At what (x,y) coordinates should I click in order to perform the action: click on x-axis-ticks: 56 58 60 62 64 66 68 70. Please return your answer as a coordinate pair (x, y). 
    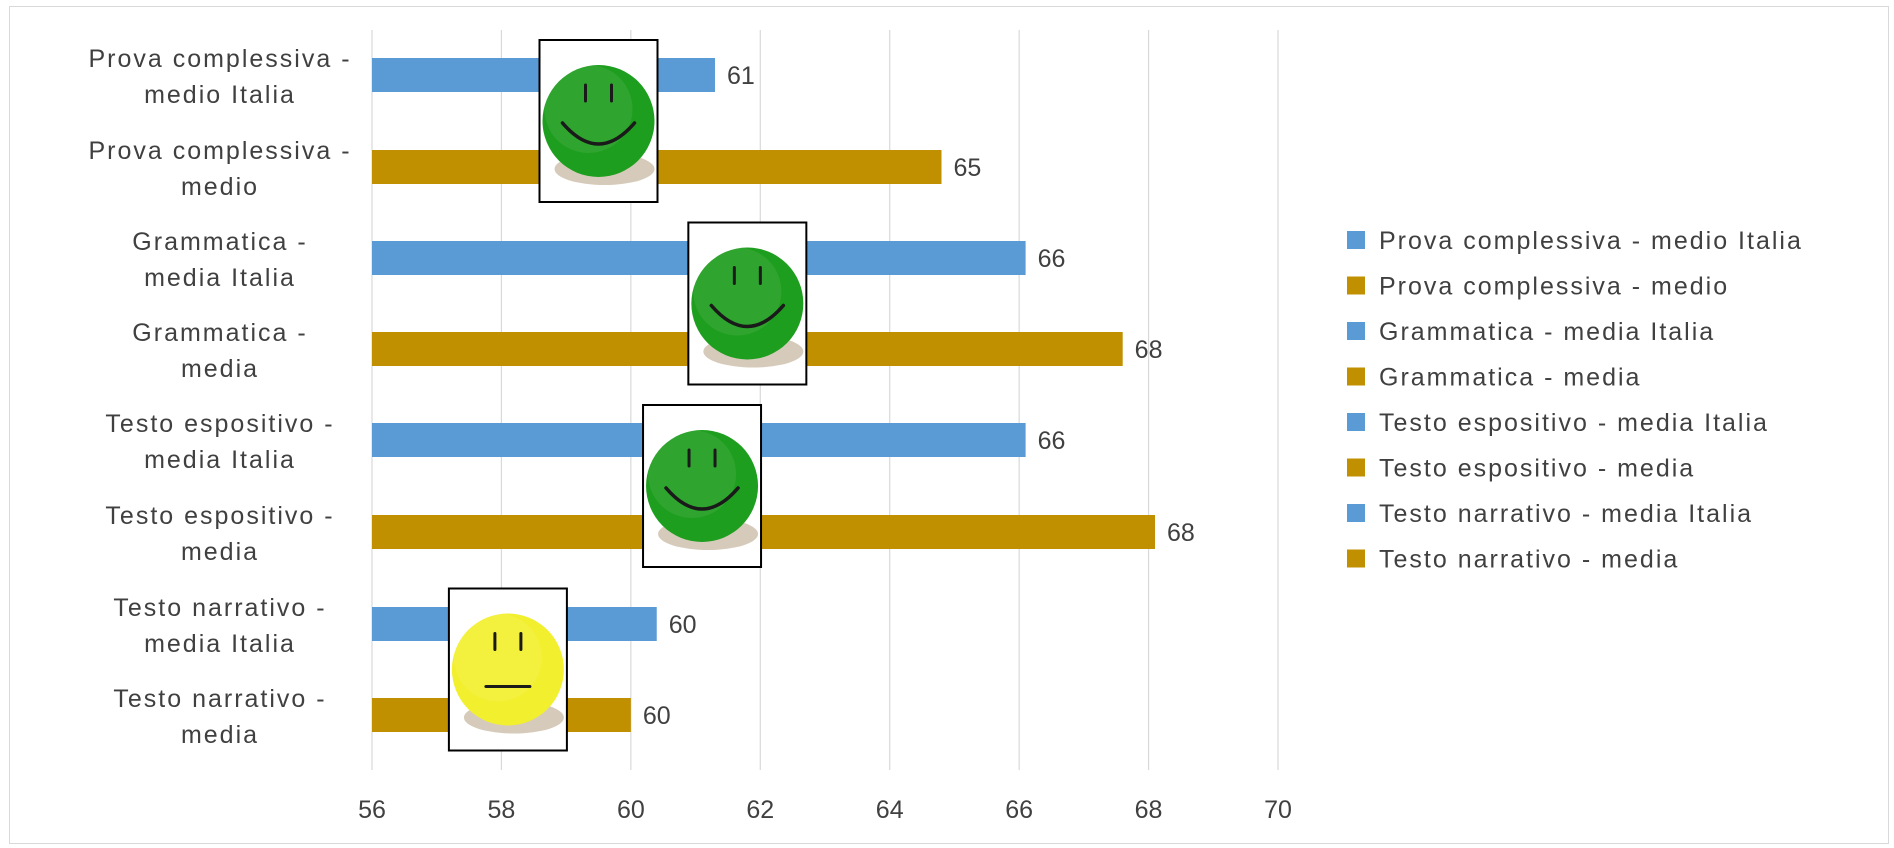
    Looking at the image, I should click on (825, 810).